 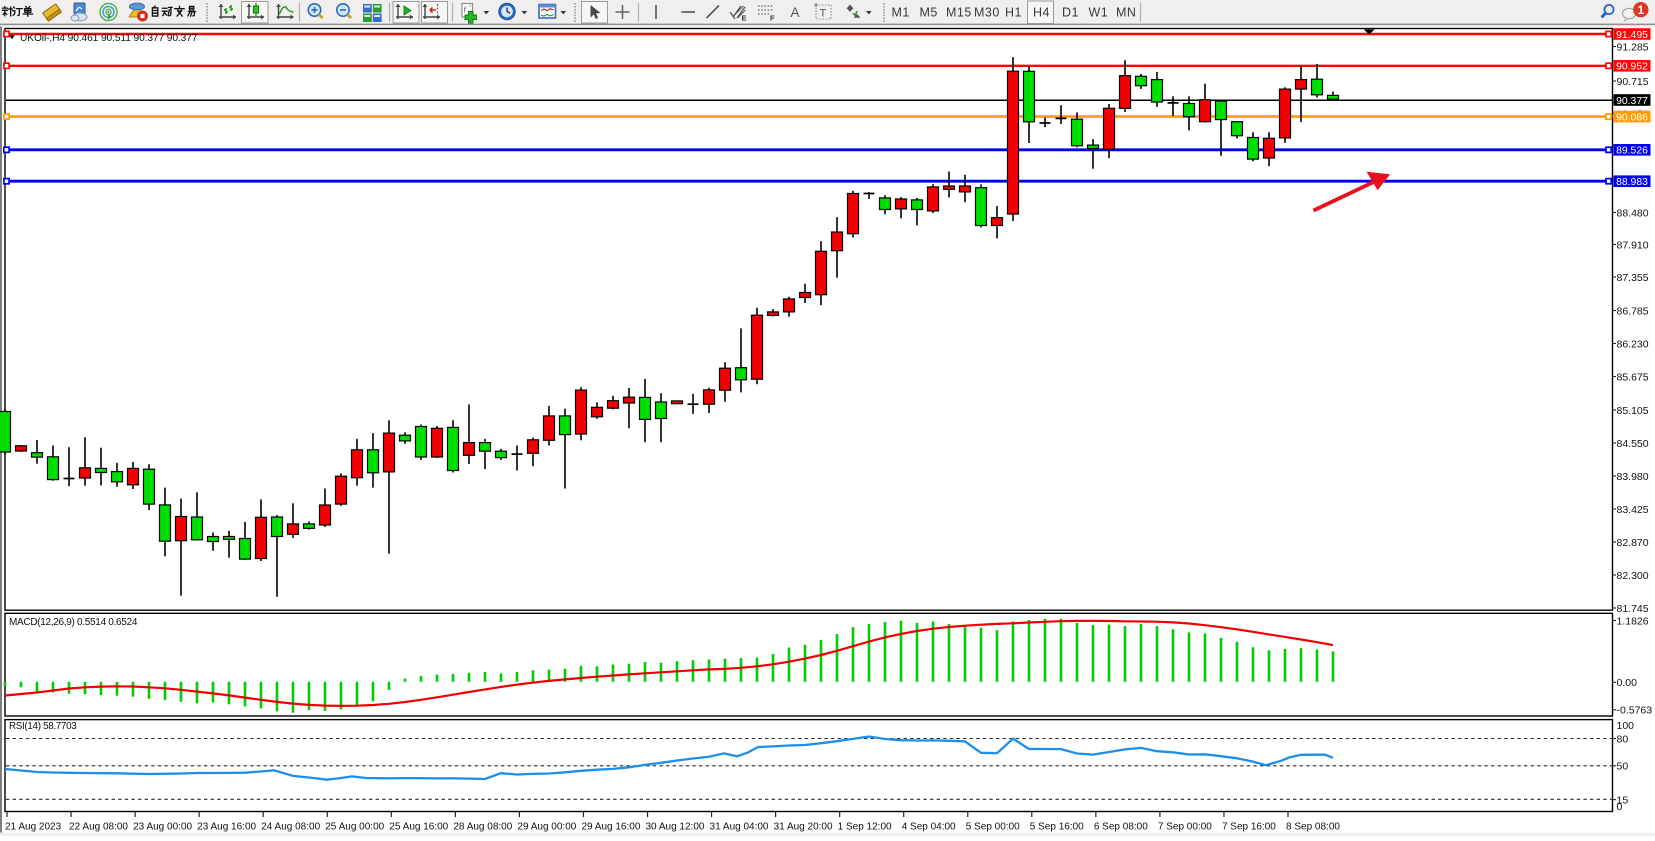 I want to click on svg-text: 85.105, so click(x=1633, y=411).